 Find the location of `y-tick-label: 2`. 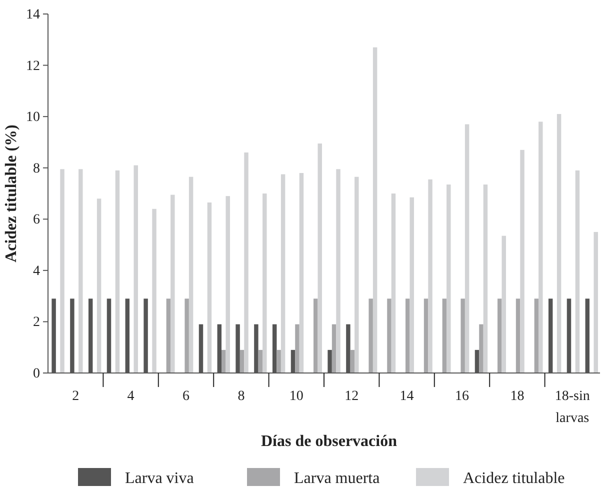

y-tick-label: 2 is located at coordinates (36, 322).